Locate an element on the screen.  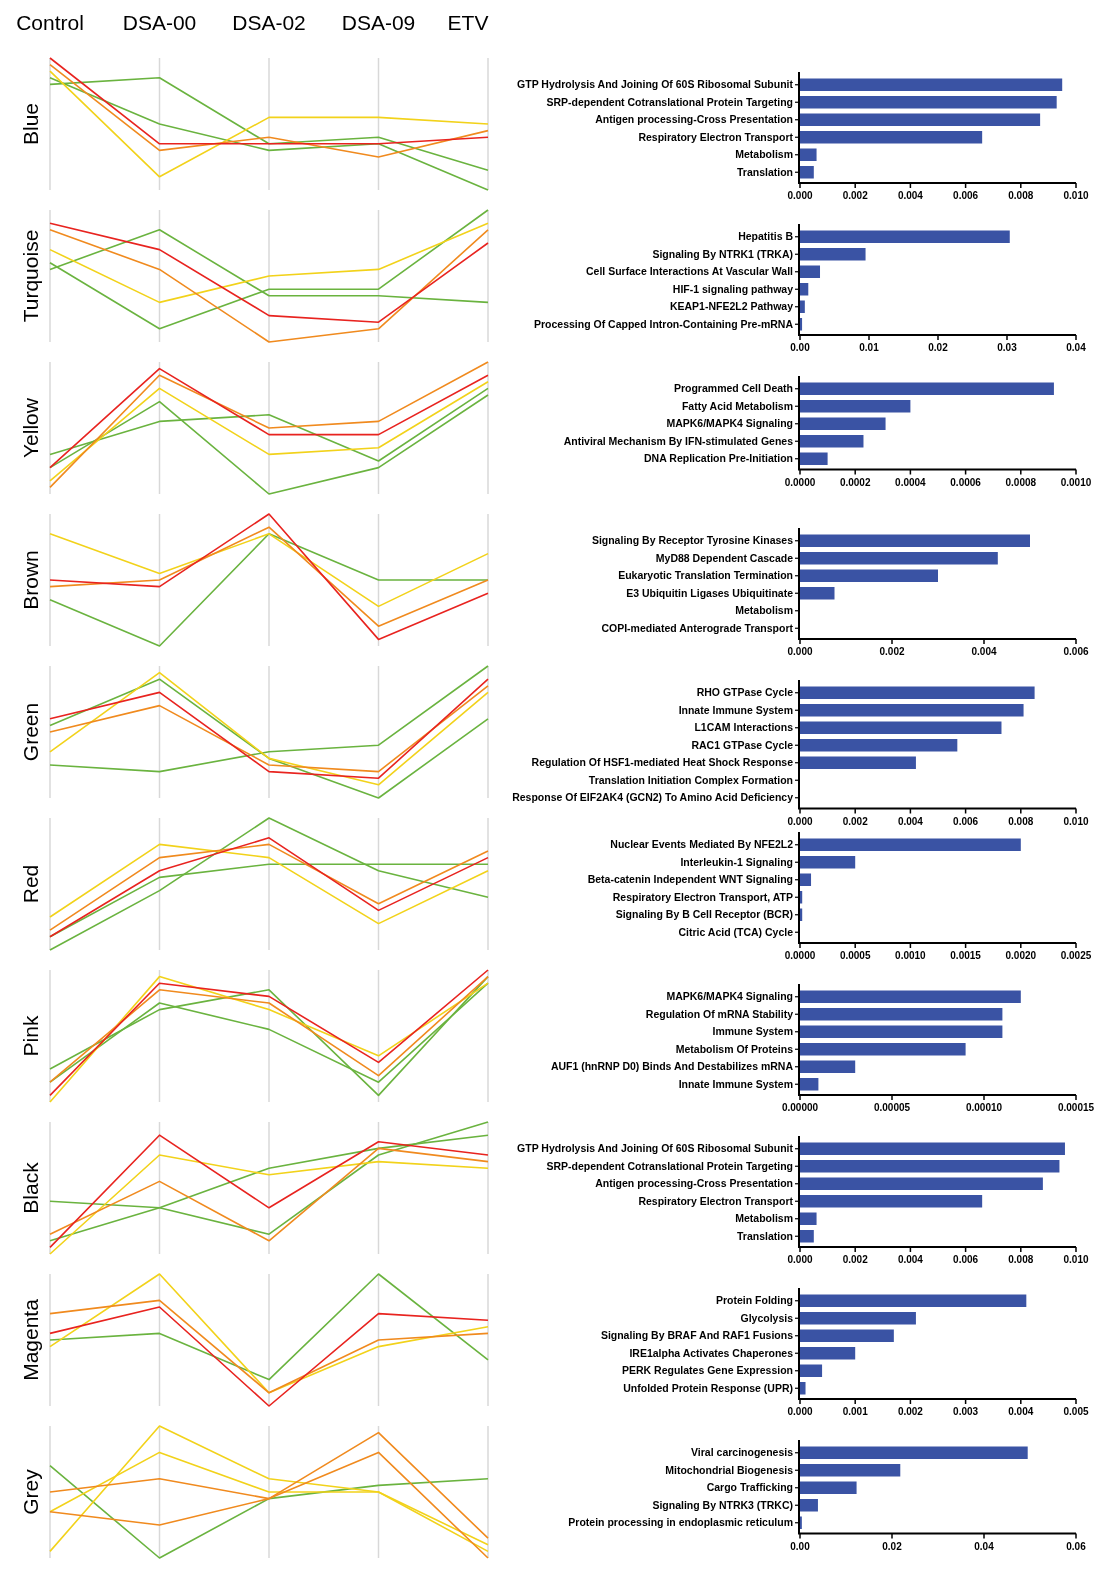
x-tick-label: 0.00000 is located at coordinates (800, 1107).